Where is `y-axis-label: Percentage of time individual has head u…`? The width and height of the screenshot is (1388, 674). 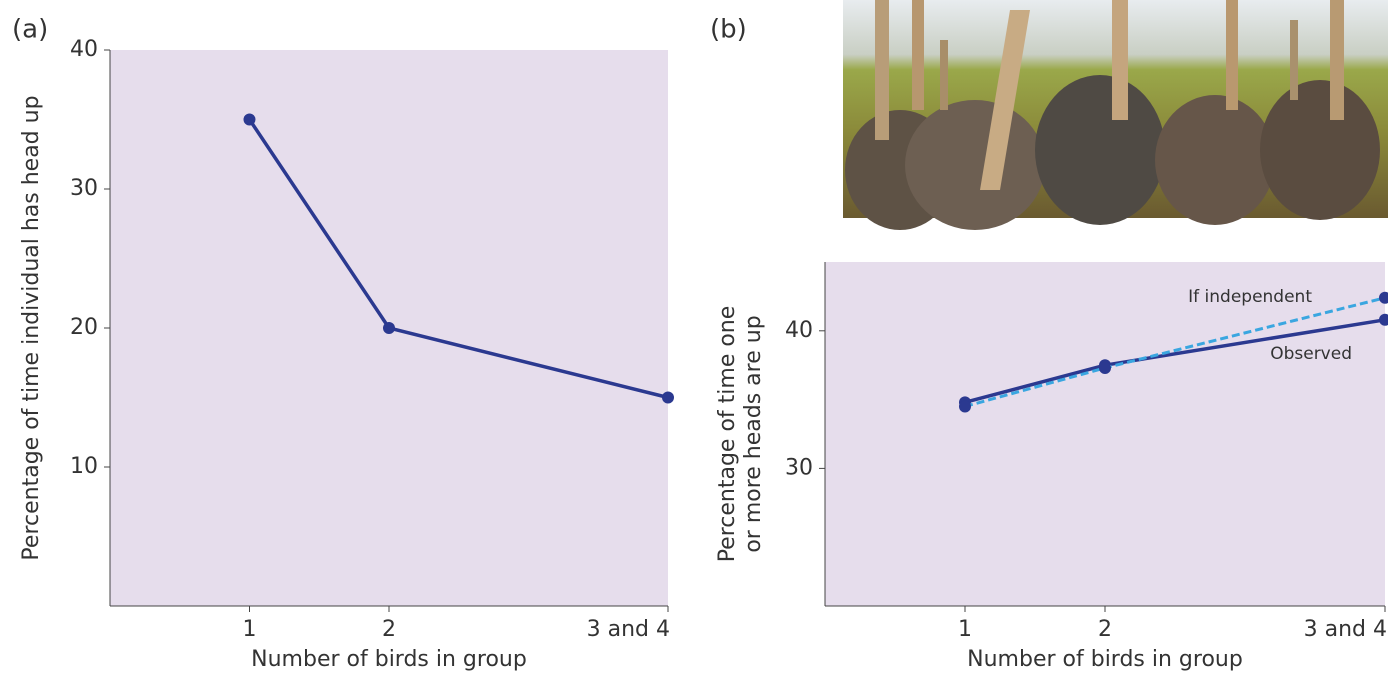 y-axis-label: Percentage of time individual has head u… is located at coordinates (31, 327).